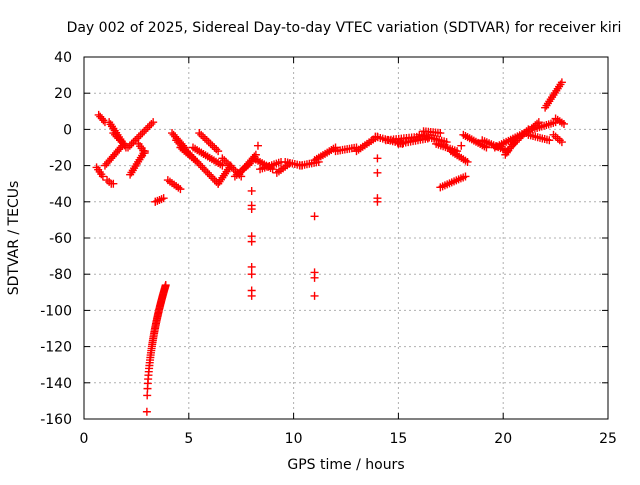 Image resolution: width=640 pixels, height=485 pixels. Describe the element at coordinates (345, 465) in the screenshot. I see `x-axis-label: GPS time / hours` at that location.